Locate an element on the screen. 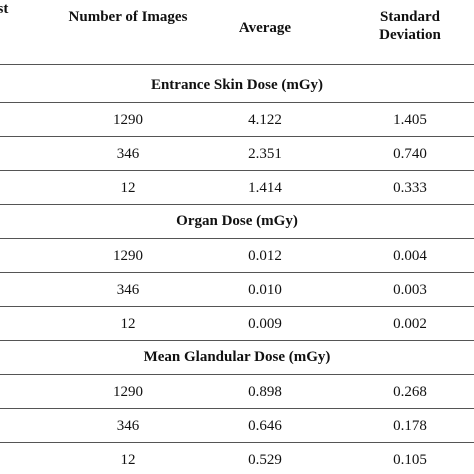 The image size is (474, 474). header-cell: Number of Images is located at coordinates (128, 17).